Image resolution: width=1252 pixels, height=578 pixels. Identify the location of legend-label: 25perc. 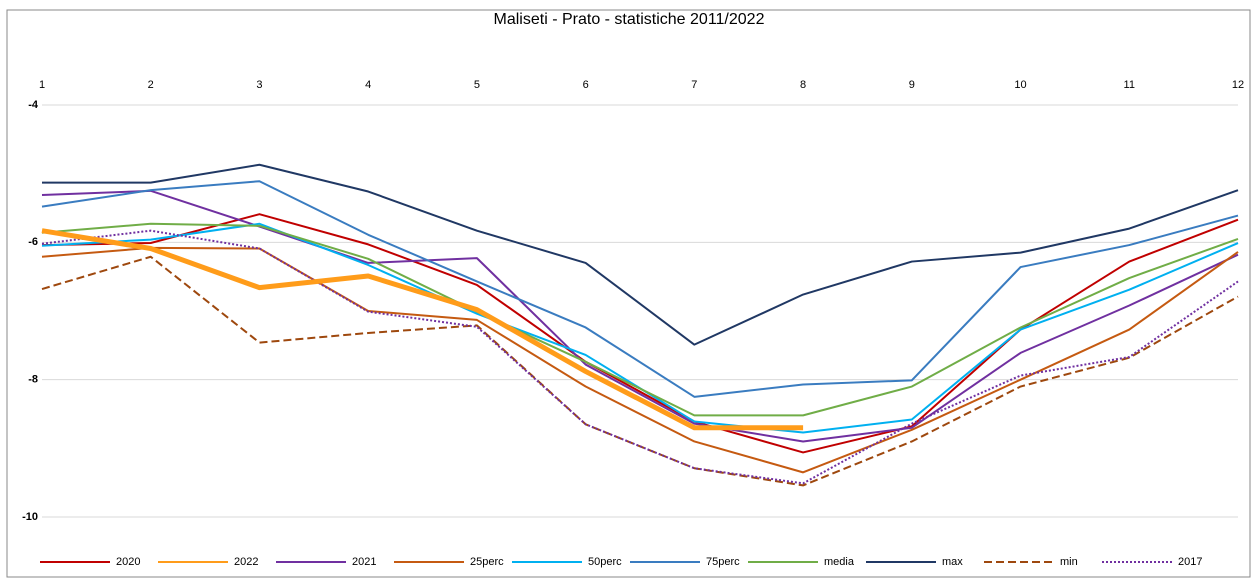
(487, 562).